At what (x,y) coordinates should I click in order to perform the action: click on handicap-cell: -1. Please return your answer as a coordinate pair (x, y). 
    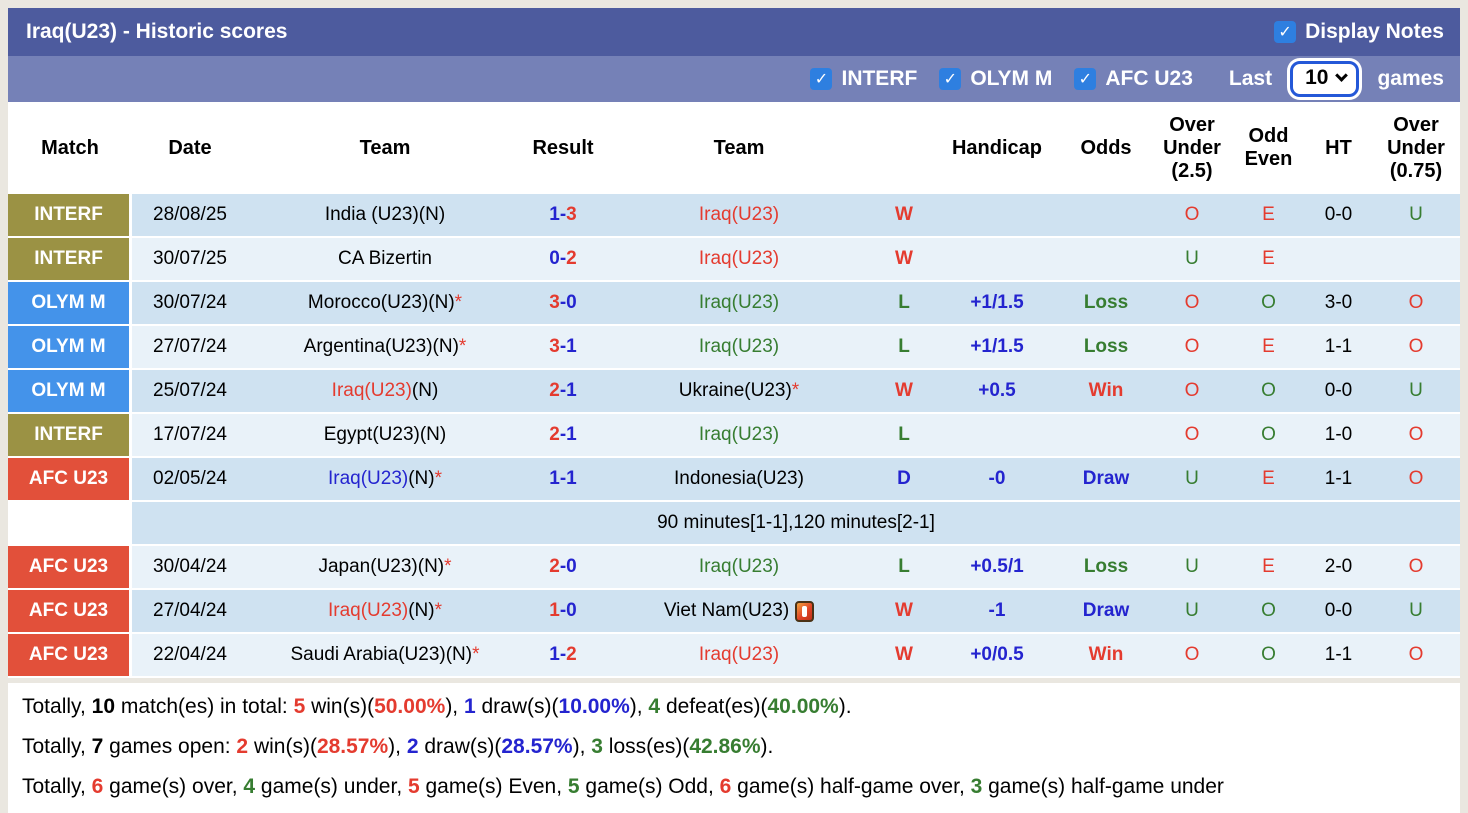
    Looking at the image, I should click on (997, 611).